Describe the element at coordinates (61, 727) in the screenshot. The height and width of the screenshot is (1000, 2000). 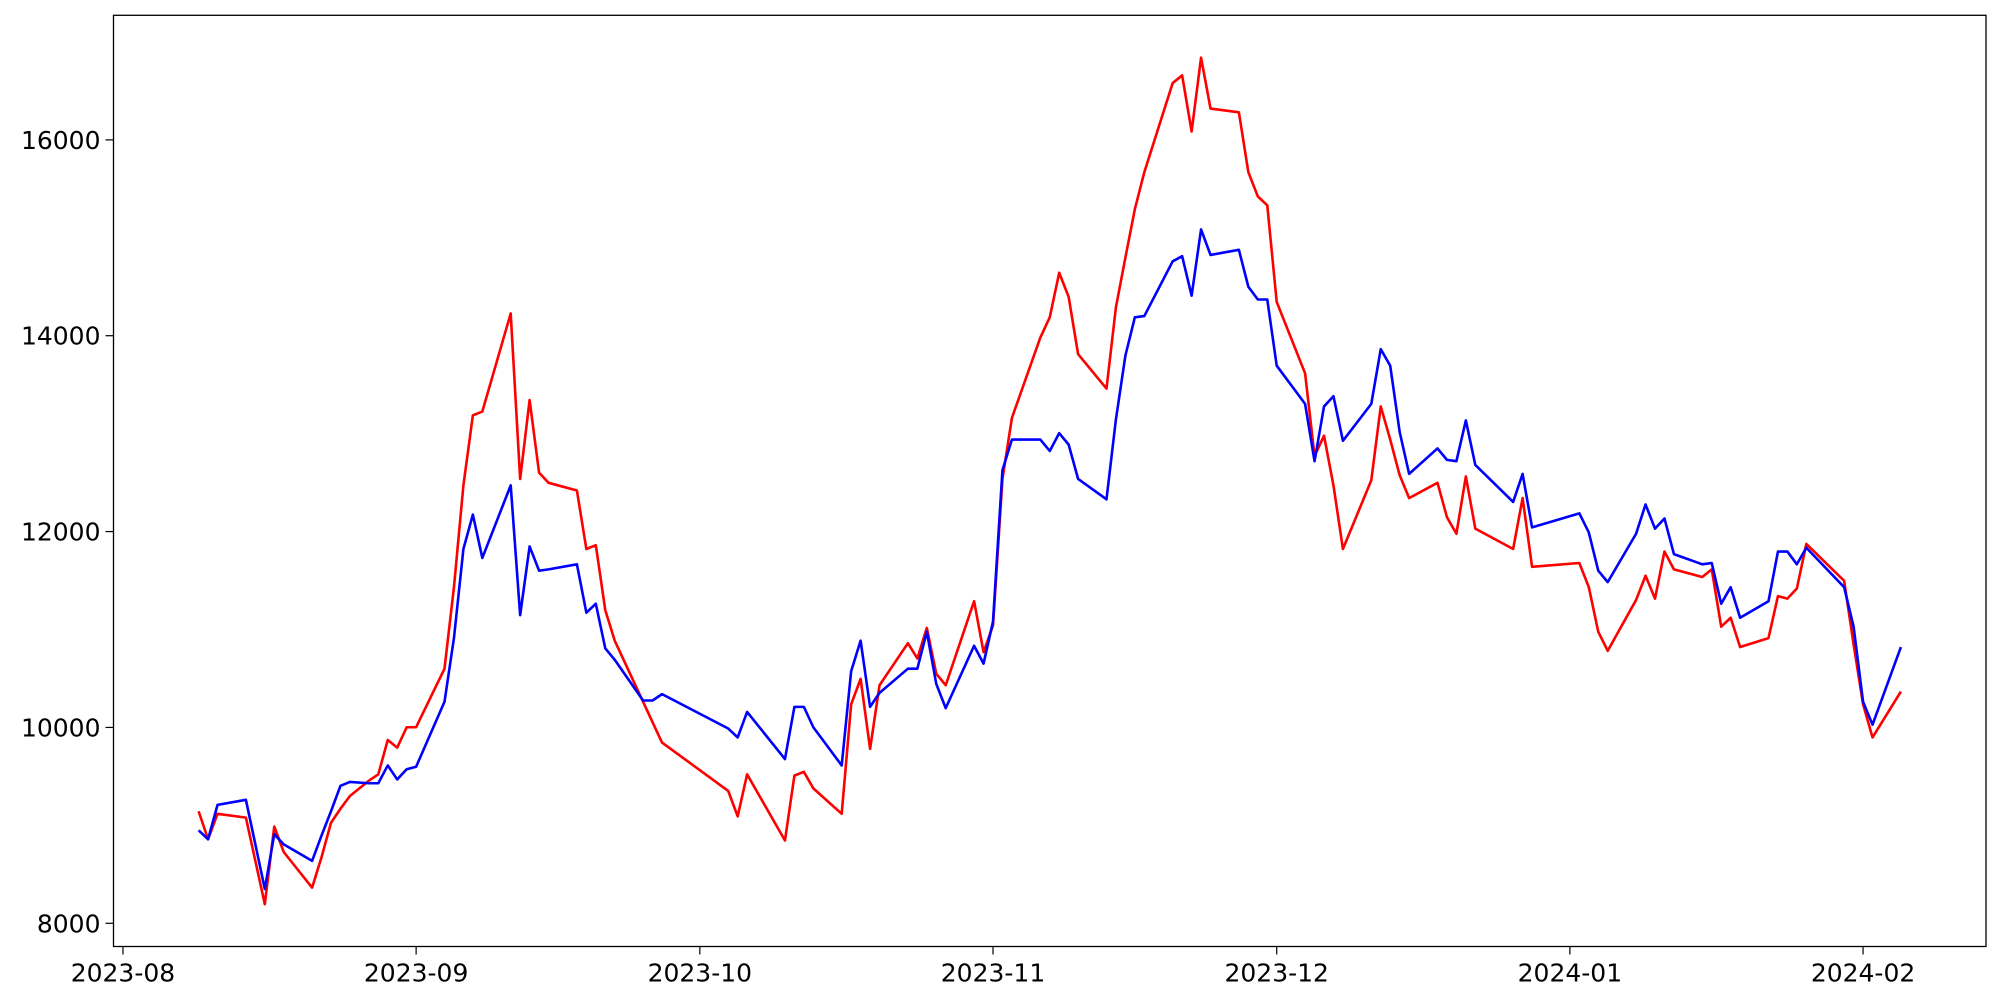
I see `y-tick-label: 10000` at that location.